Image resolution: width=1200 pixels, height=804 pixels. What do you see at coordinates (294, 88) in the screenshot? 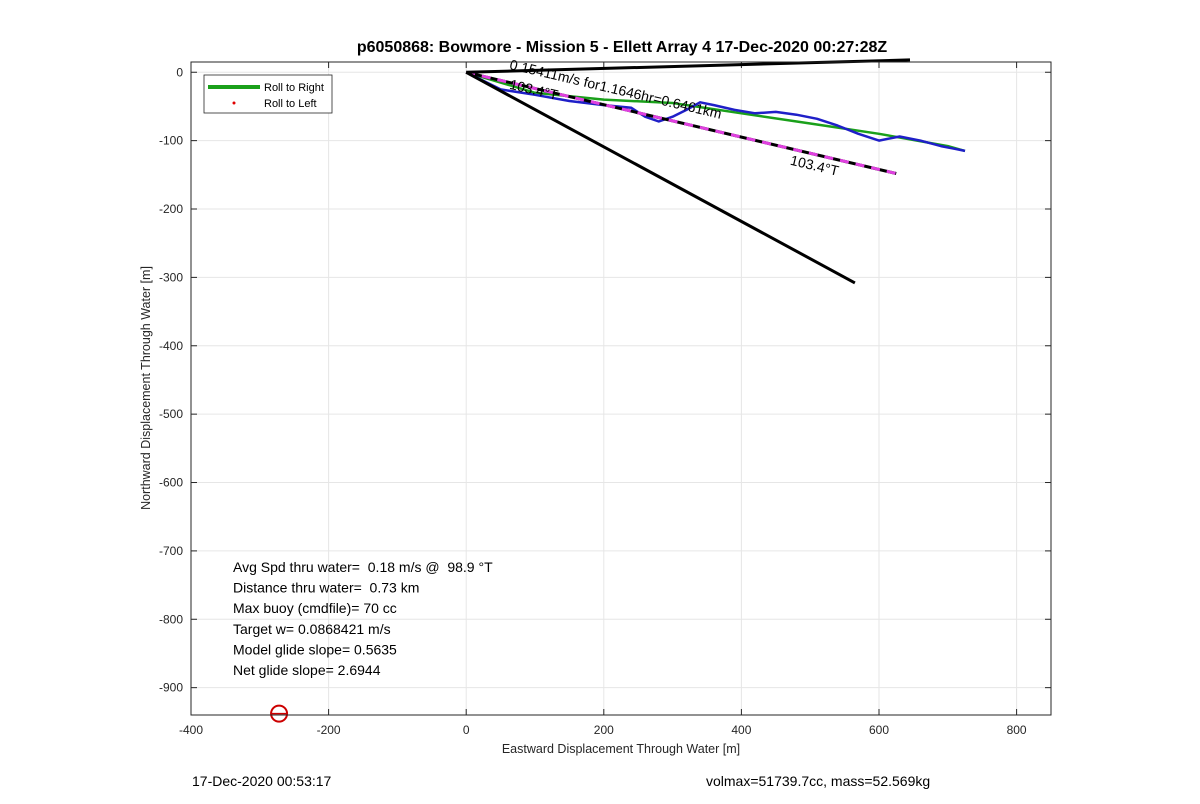
I see `legend-label-roll-right: Roll to Right` at bounding box center [294, 88].